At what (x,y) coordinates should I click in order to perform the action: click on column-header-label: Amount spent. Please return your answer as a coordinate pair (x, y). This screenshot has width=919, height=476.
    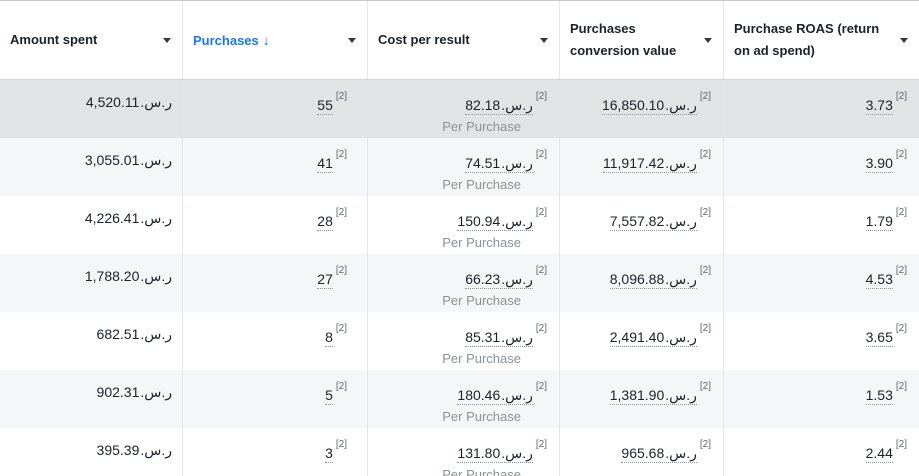
    Looking at the image, I should click on (54, 39).